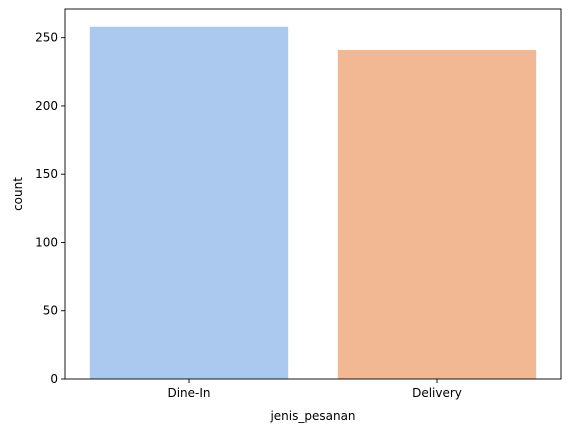 The image size is (571, 437). What do you see at coordinates (18, 194) in the screenshot?
I see `y-axis-label: count` at bounding box center [18, 194].